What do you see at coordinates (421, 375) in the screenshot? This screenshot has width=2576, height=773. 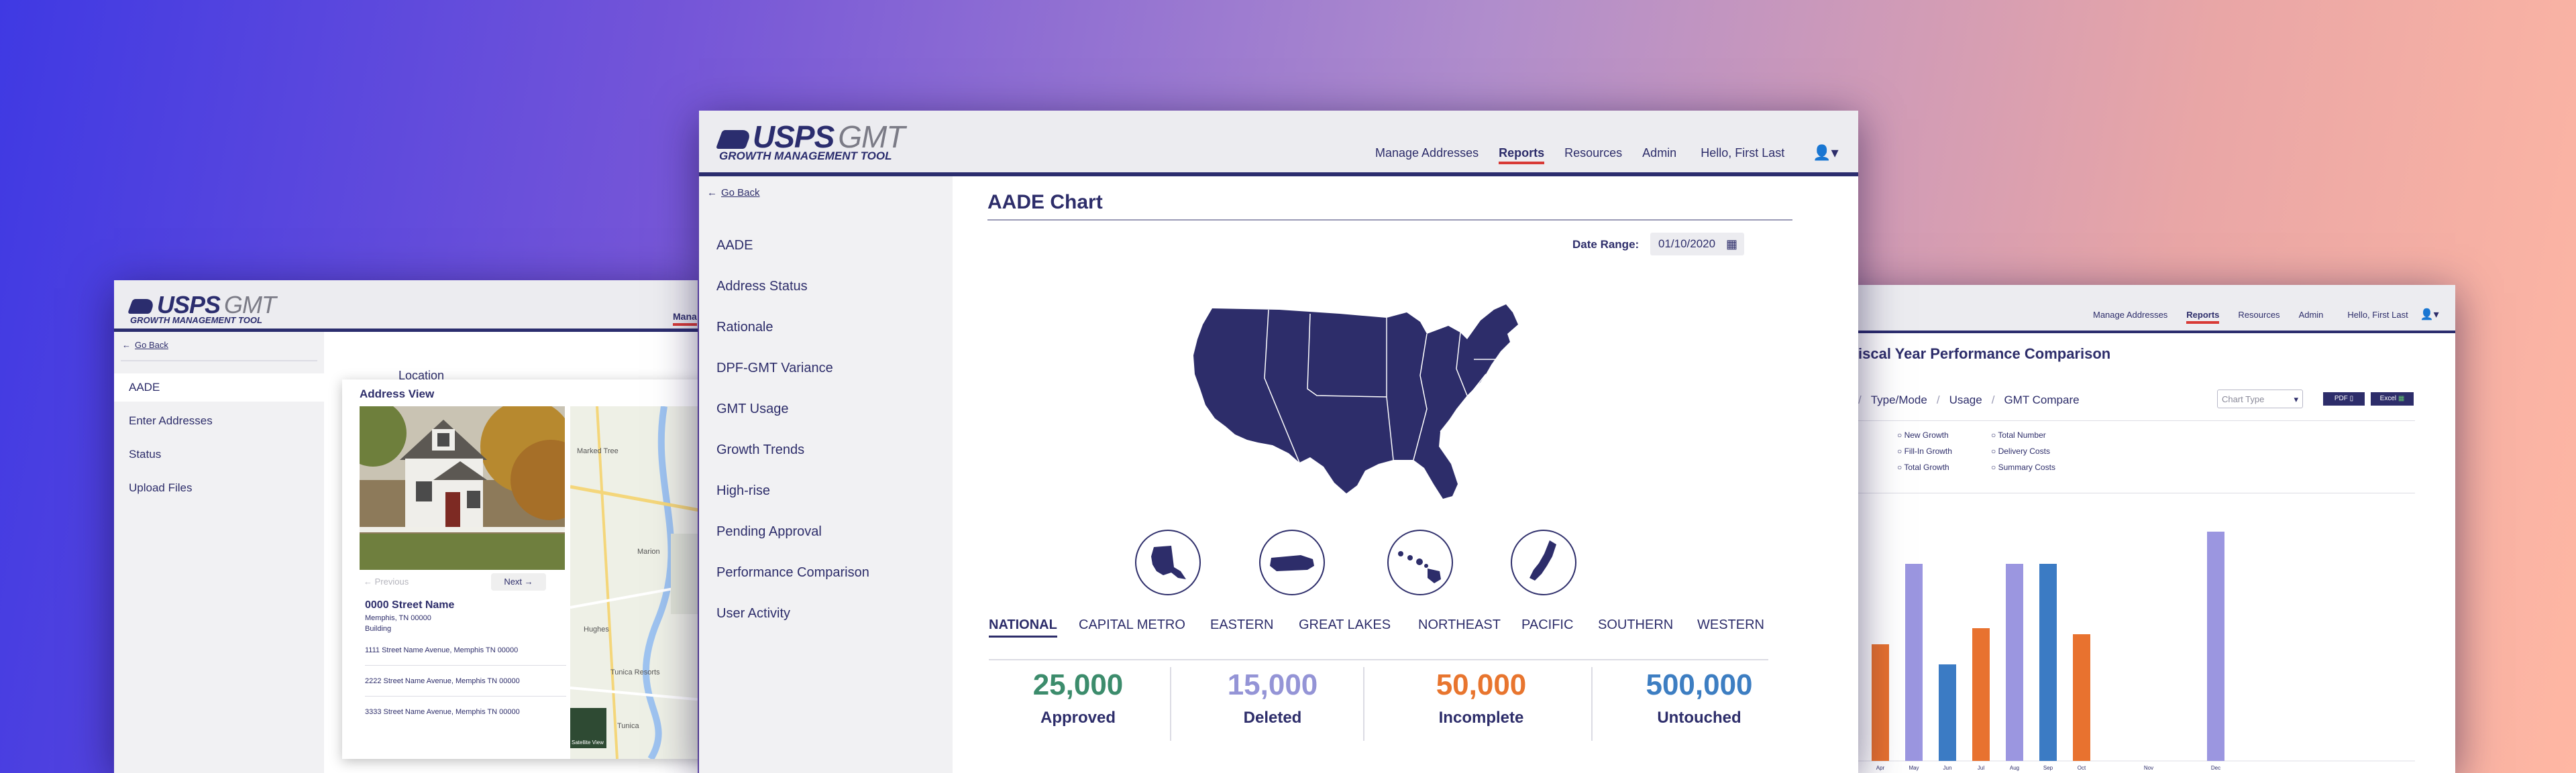 I see `location-label: Location` at bounding box center [421, 375].